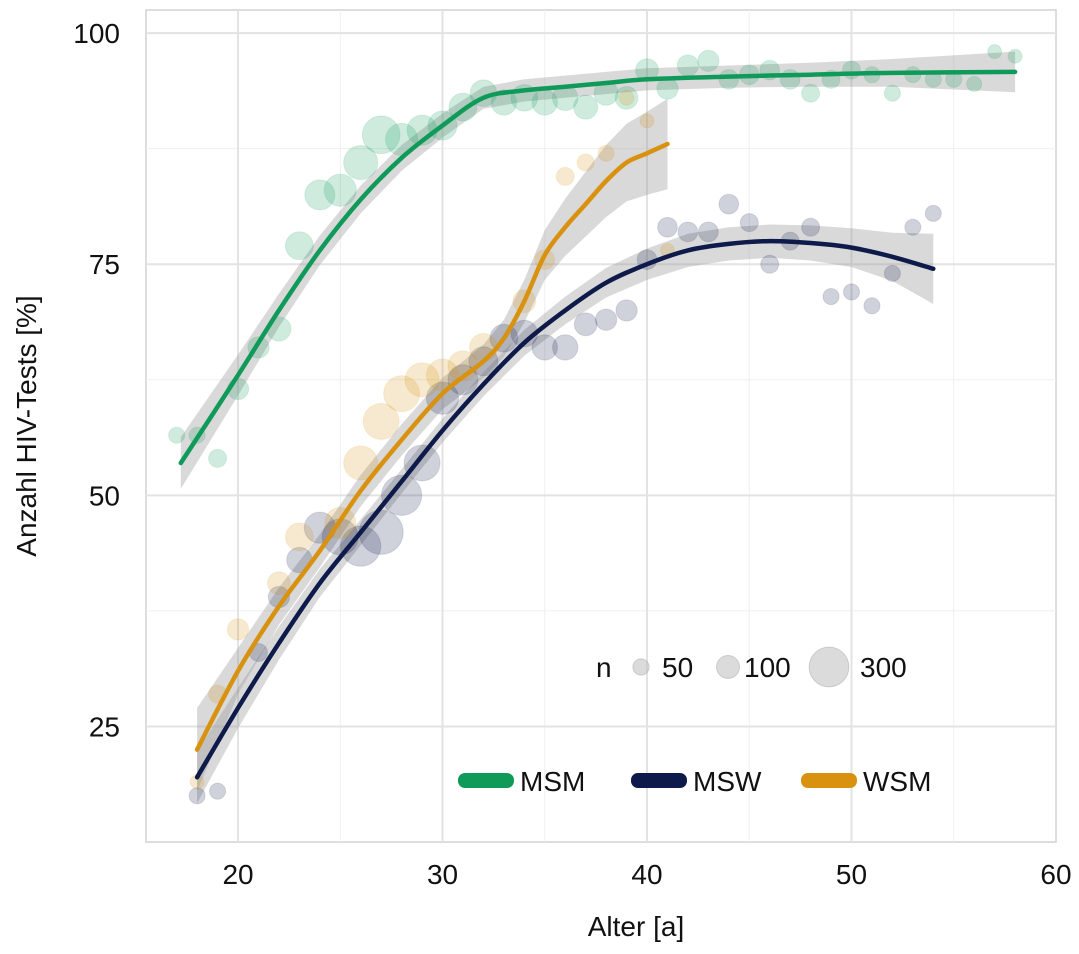 Image resolution: width=1079 pixels, height=954 pixels. What do you see at coordinates (727, 781) in the screenshot?
I see `legend-label-msw: MSW` at bounding box center [727, 781].